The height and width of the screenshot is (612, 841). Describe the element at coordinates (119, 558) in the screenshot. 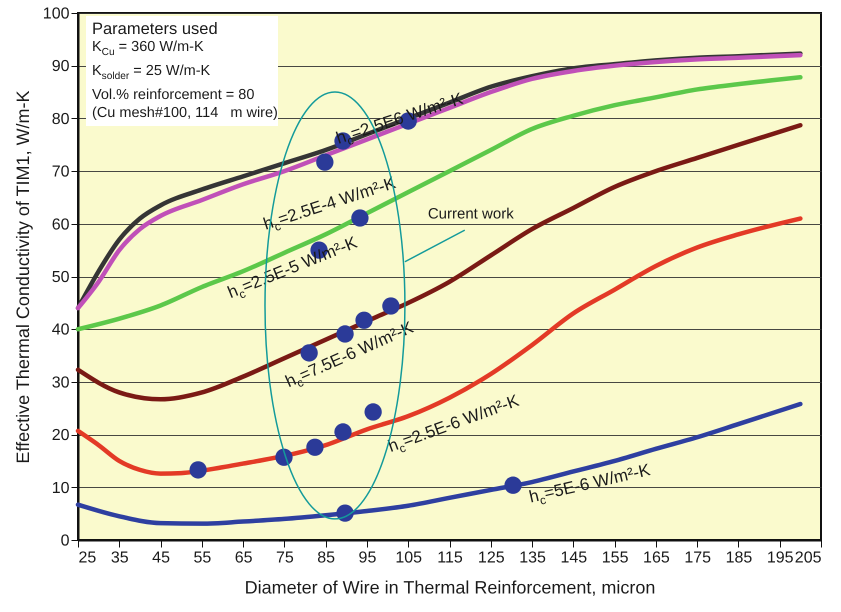

I see `x-tick-label: 35` at that location.